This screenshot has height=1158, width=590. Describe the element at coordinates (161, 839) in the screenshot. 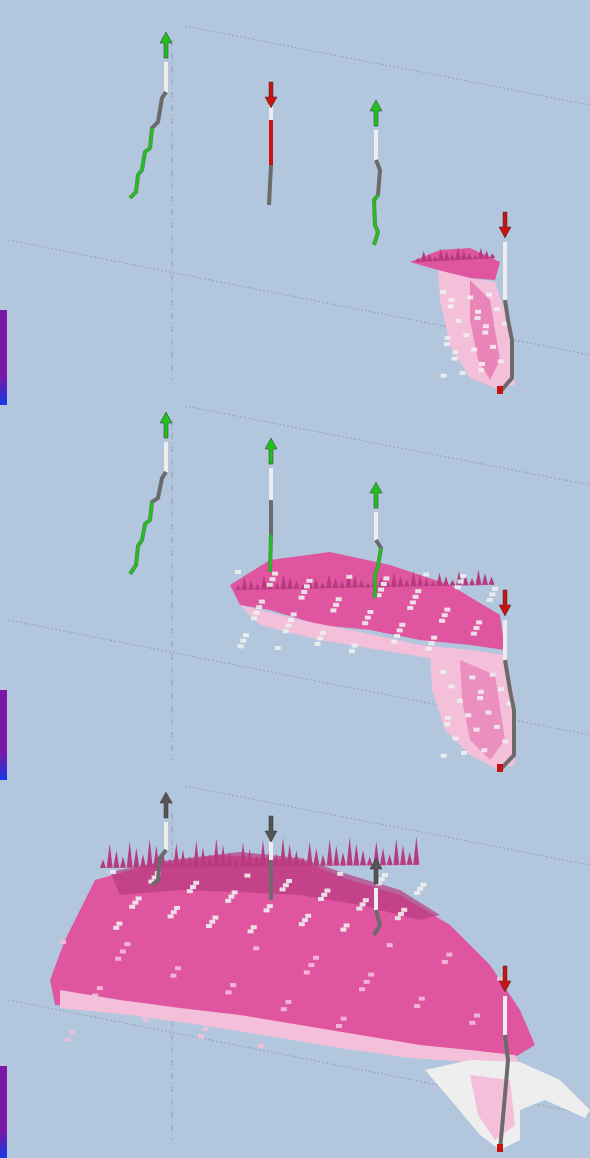

I see `well-a` at that location.